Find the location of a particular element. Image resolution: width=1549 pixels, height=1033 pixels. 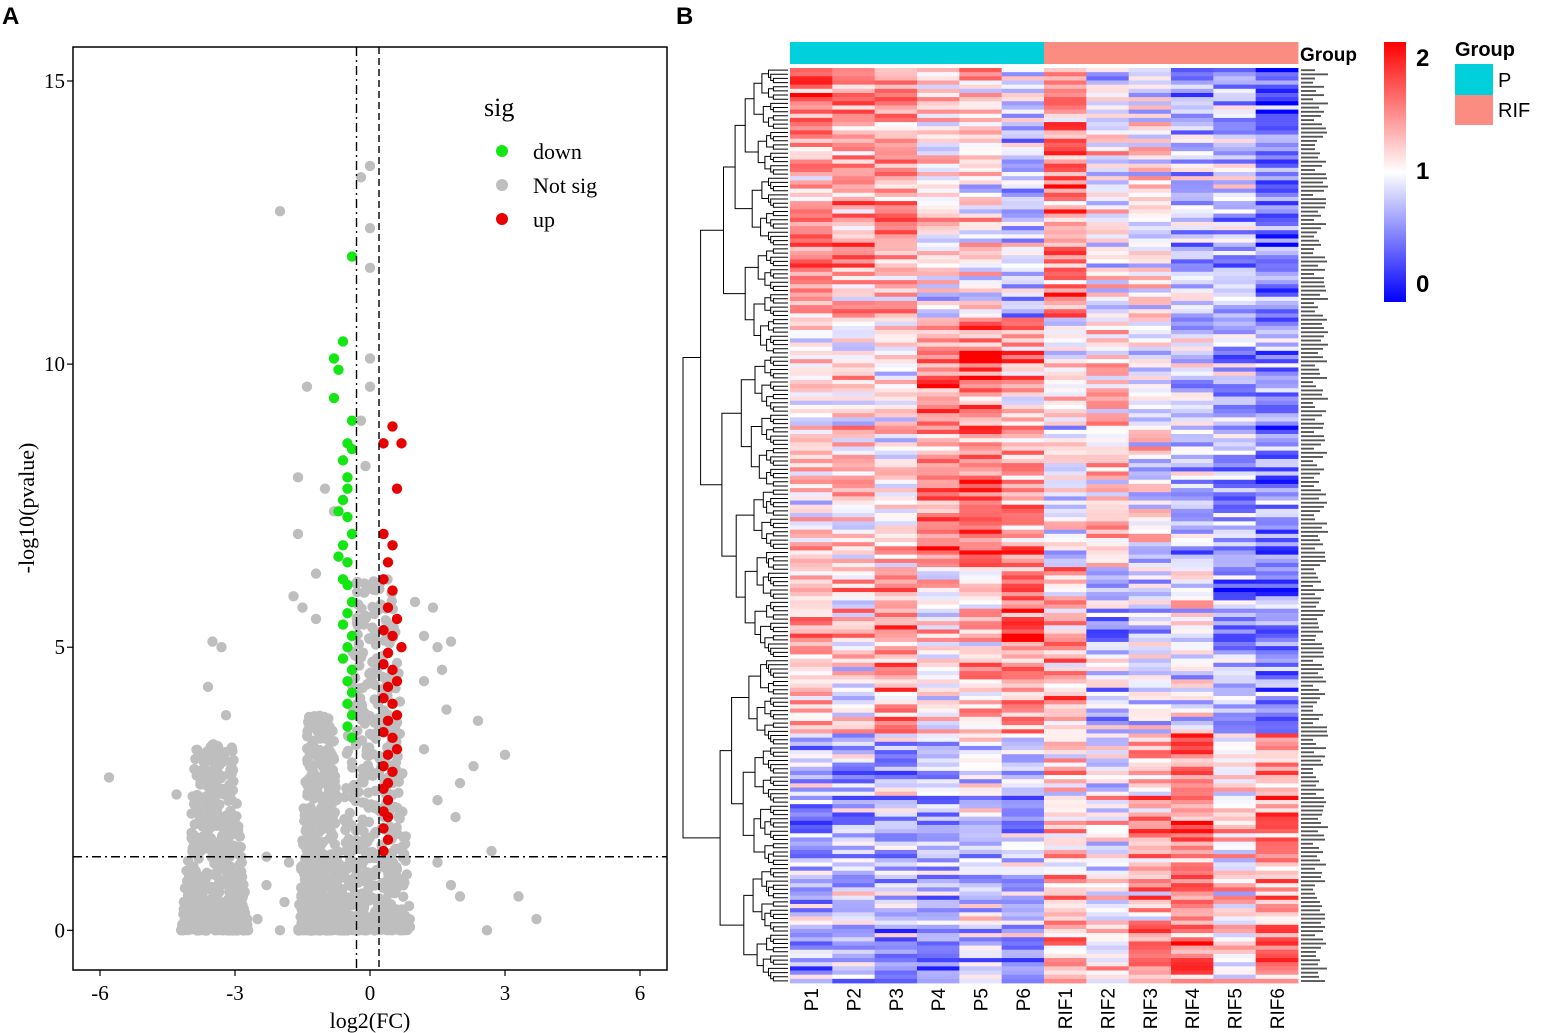

x-tick-label: 3 is located at coordinates (505, 993).